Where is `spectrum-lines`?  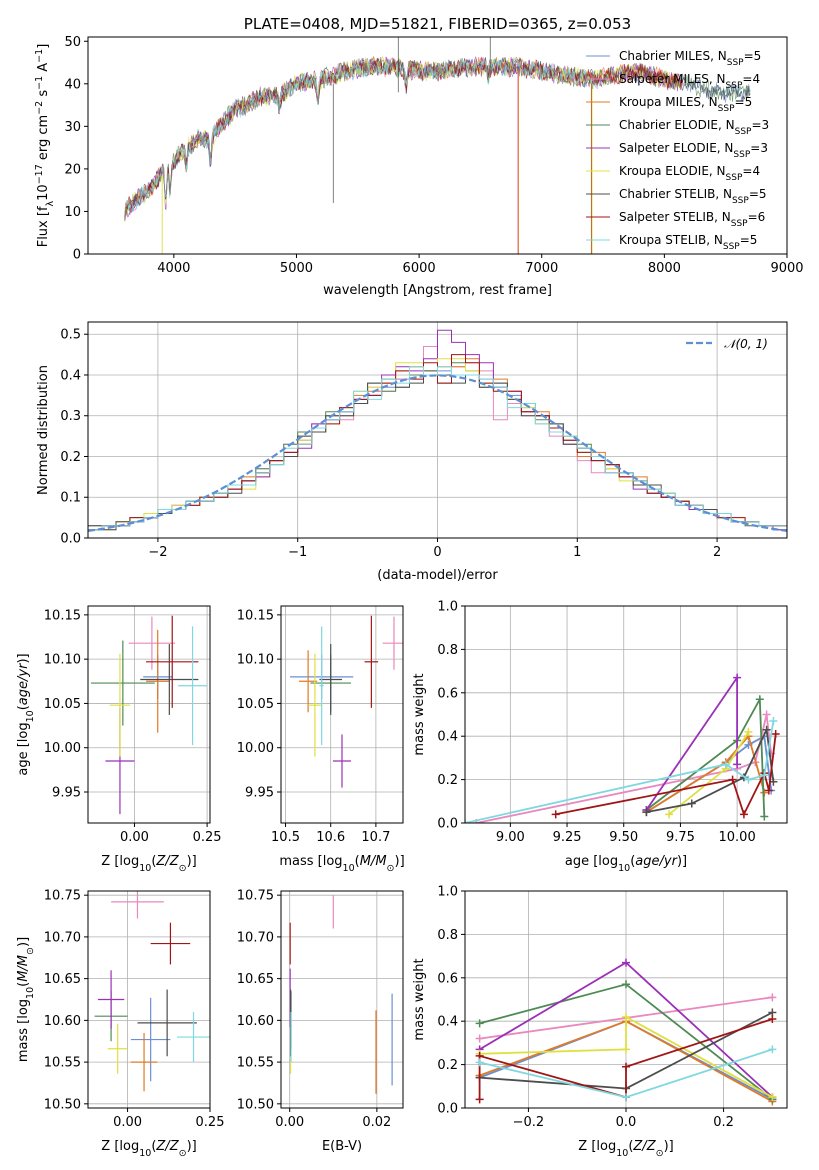 spectrum-lines is located at coordinates (437, 145).